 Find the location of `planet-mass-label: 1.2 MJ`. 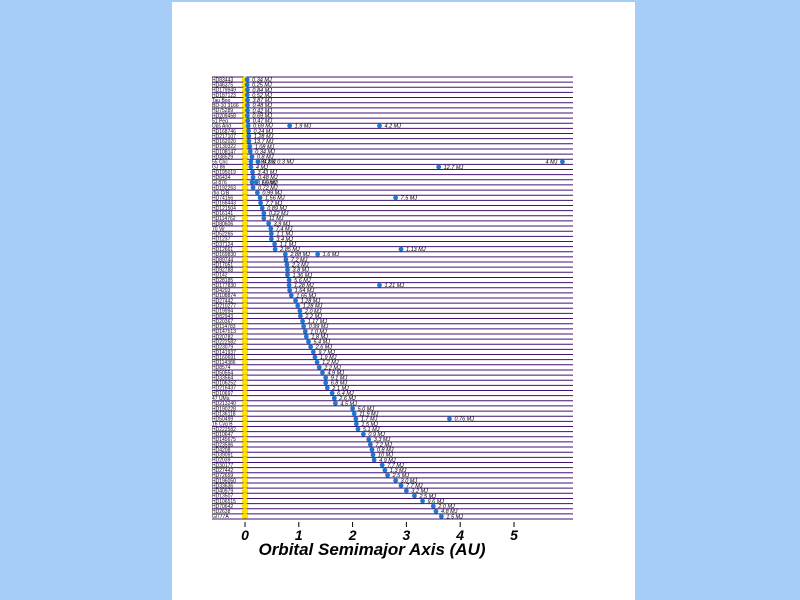

planet-mass-label: 1.2 MJ is located at coordinates (330, 363).